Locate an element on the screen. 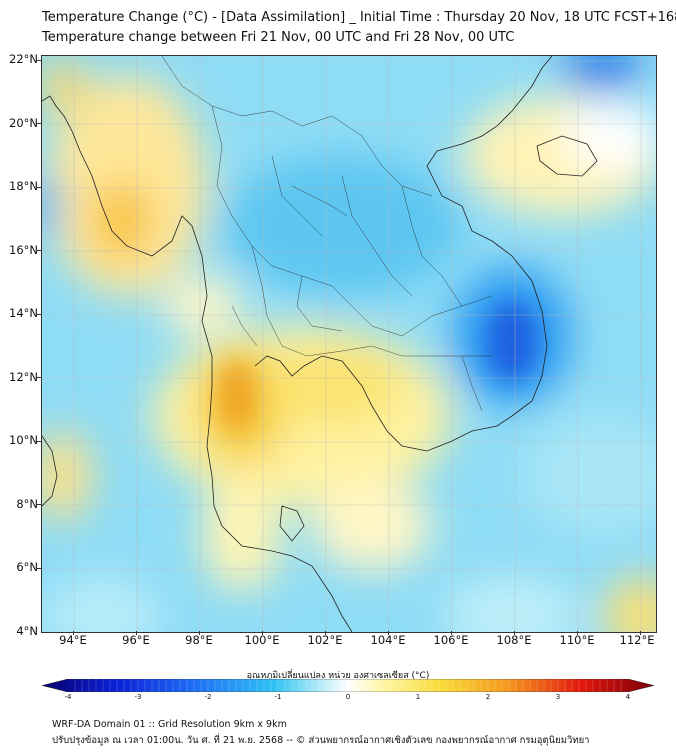 Image resolution: width=676 pixels, height=756 pixels. lon-label-104: 104°E is located at coordinates (388, 640).